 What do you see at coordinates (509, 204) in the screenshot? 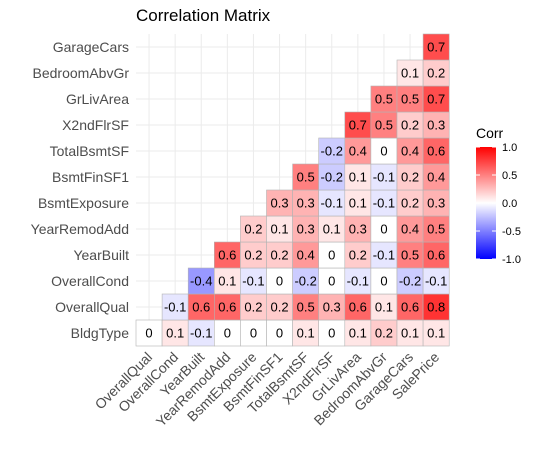
I see `legend-tick-label: 0.0` at bounding box center [509, 204].